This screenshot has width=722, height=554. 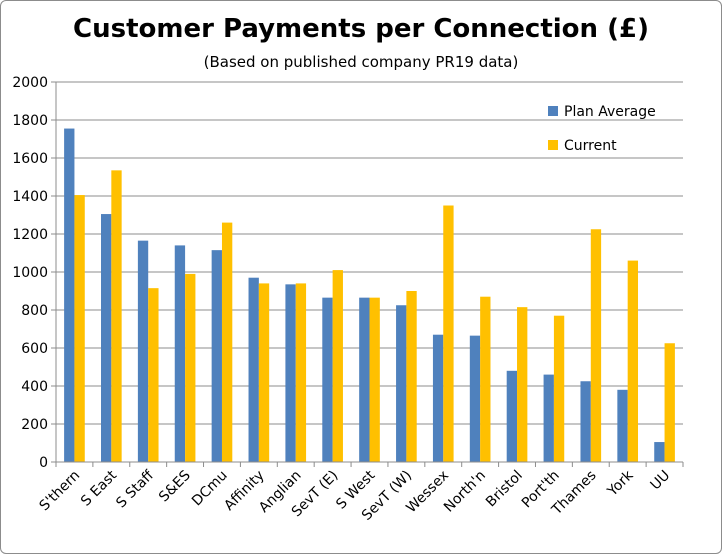 What do you see at coordinates (30, 121) in the screenshot?
I see `y-tick-label: 1800` at bounding box center [30, 121].